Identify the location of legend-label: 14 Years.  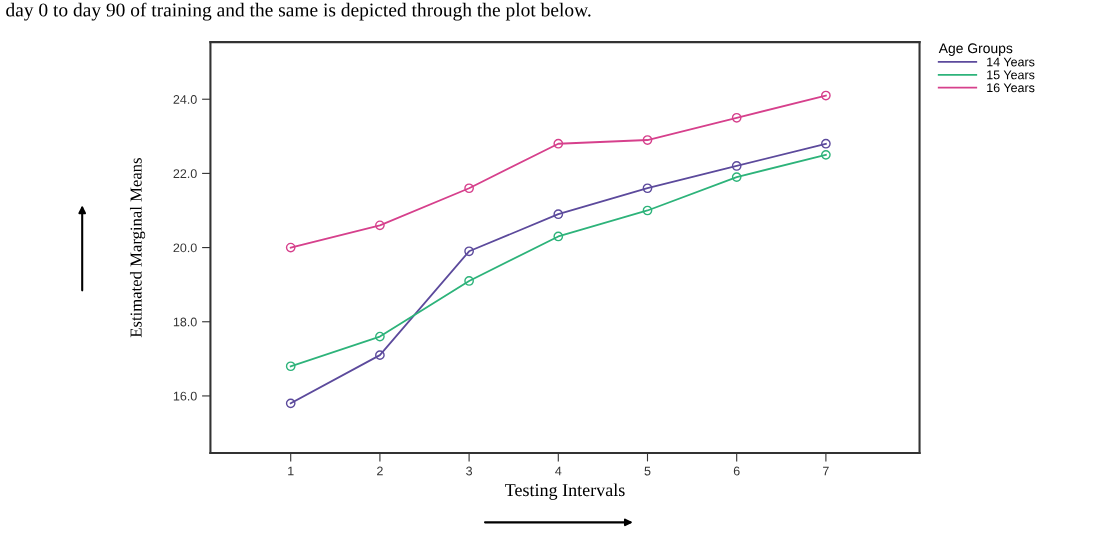
(1011, 62).